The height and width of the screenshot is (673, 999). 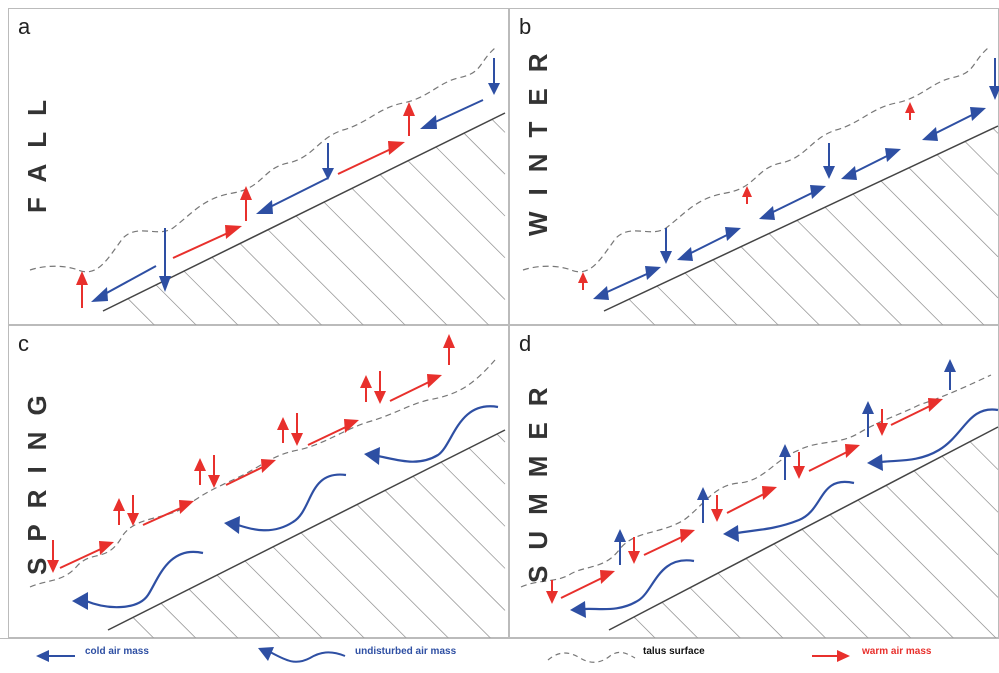 What do you see at coordinates (538, 136) in the screenshot?
I see `season-label: WINTER` at bounding box center [538, 136].